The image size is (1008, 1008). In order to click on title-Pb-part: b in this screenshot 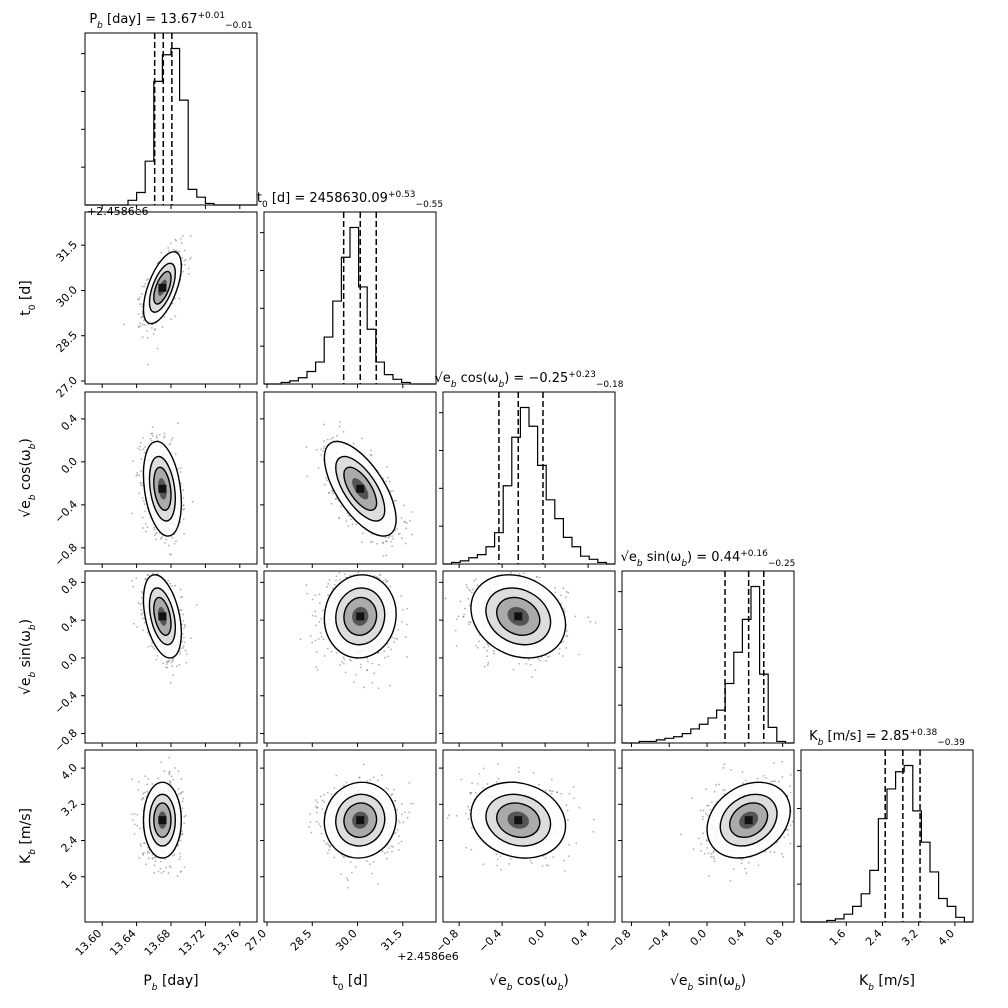, I will do `click(100, 26)`.